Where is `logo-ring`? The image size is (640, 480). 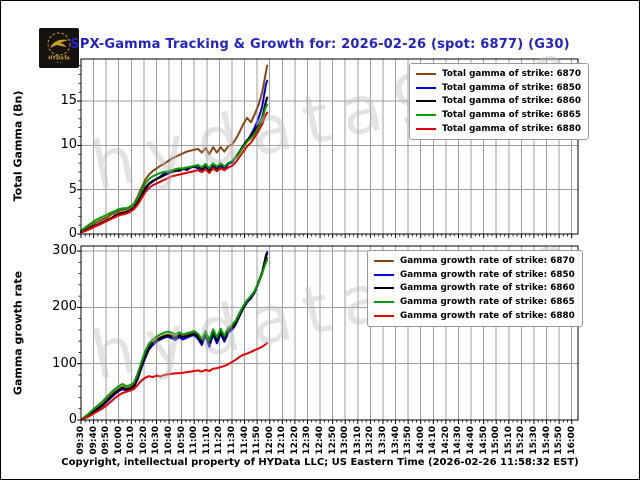 logo-ring is located at coordinates (59, 44).